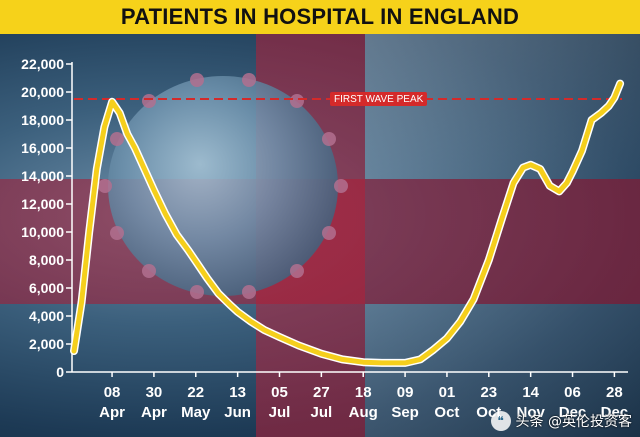  I want to click on y-tick-label: 10,000, so click(42, 232).